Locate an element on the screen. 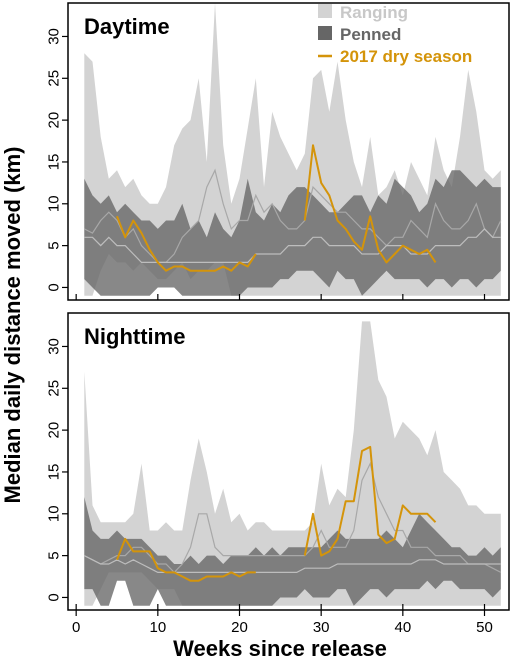 The width and height of the screenshot is (510, 663). x-tick-label: 40 is located at coordinates (402, 627).